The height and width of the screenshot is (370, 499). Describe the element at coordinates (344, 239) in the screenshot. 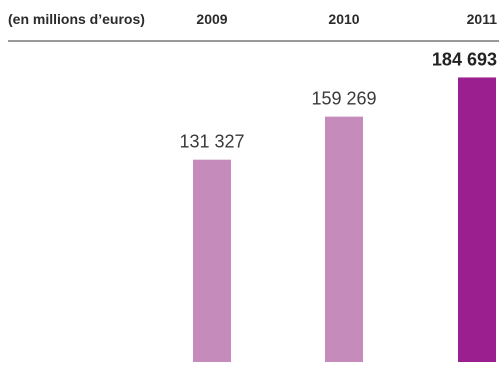

I see `bar-2010` at that location.